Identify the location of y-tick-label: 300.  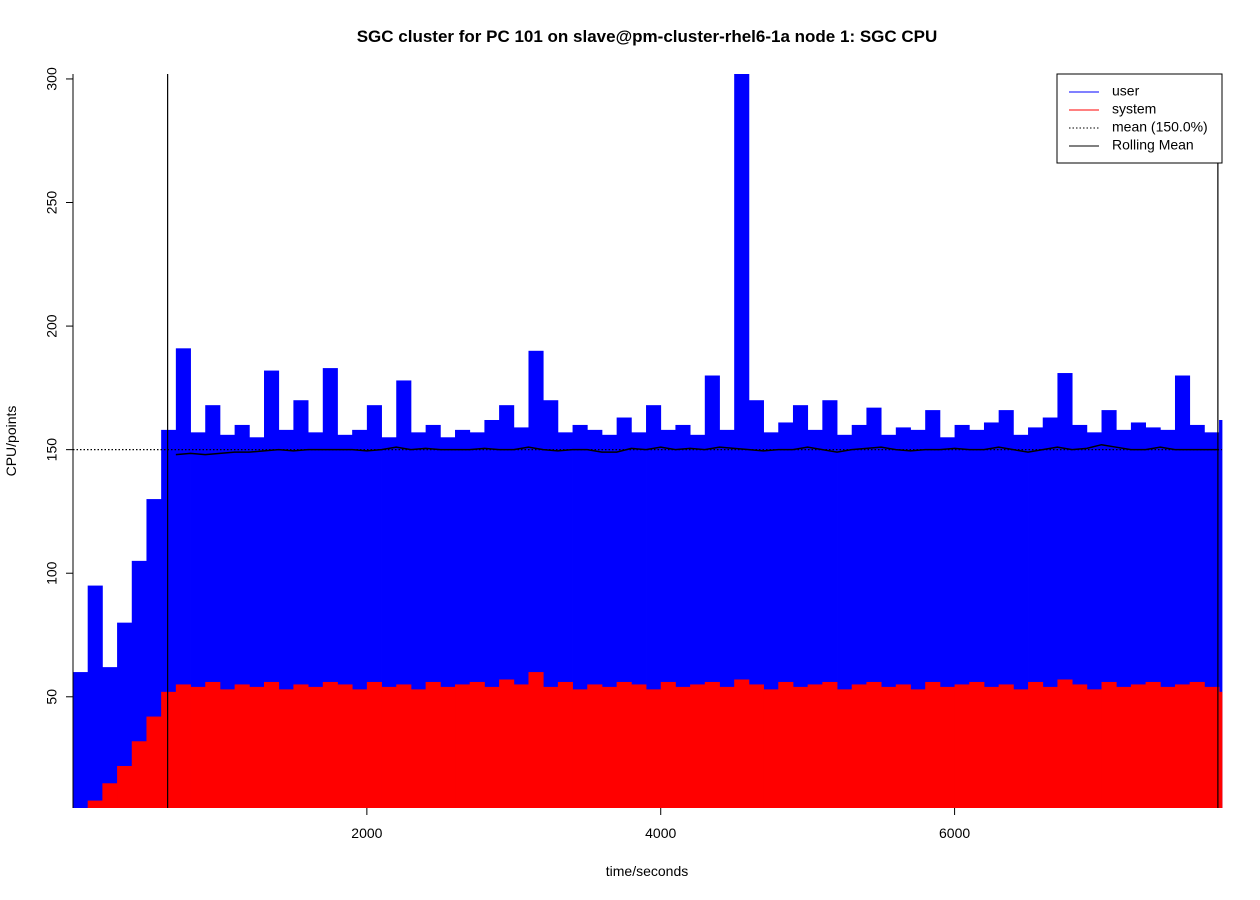
(52, 79).